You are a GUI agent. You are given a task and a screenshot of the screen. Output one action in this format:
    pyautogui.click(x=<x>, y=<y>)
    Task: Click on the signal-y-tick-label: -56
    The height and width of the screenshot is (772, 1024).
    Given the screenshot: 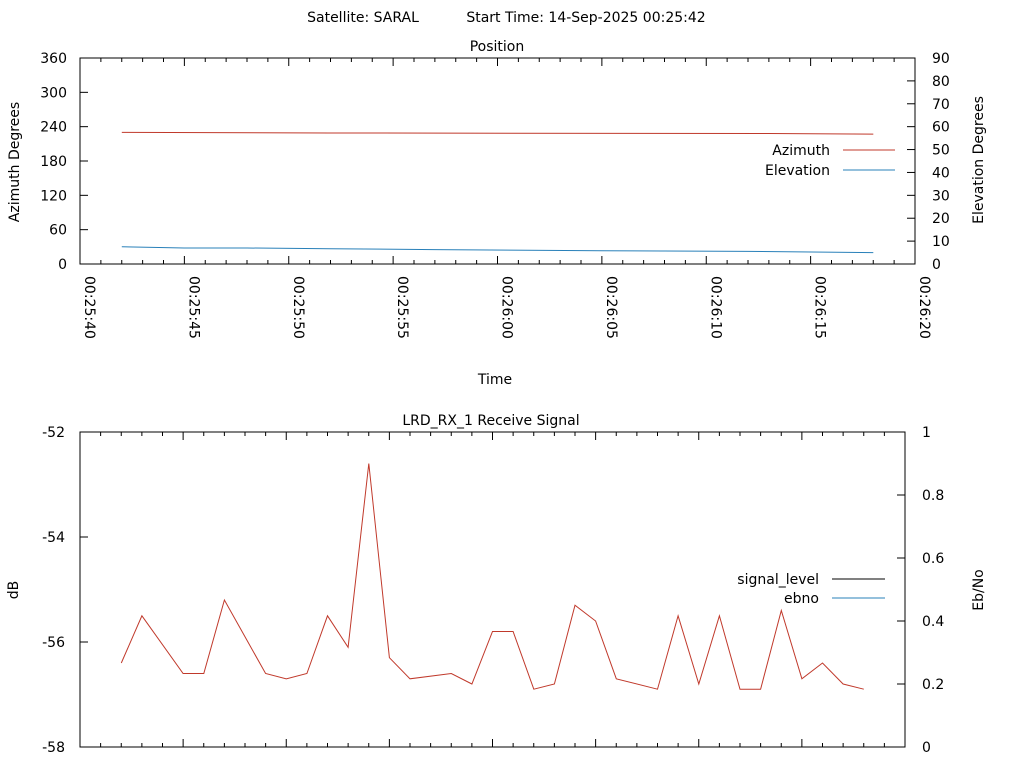 What is the action you would take?
    pyautogui.click(x=53, y=643)
    